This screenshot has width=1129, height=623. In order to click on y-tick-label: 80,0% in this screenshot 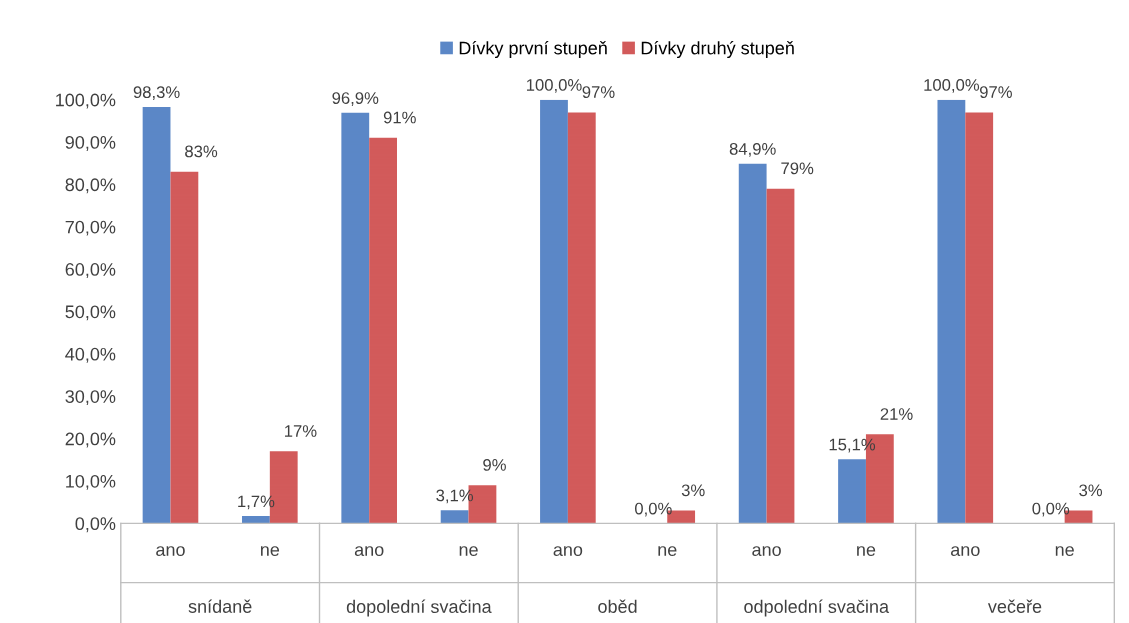, I will do `click(90, 186)`.